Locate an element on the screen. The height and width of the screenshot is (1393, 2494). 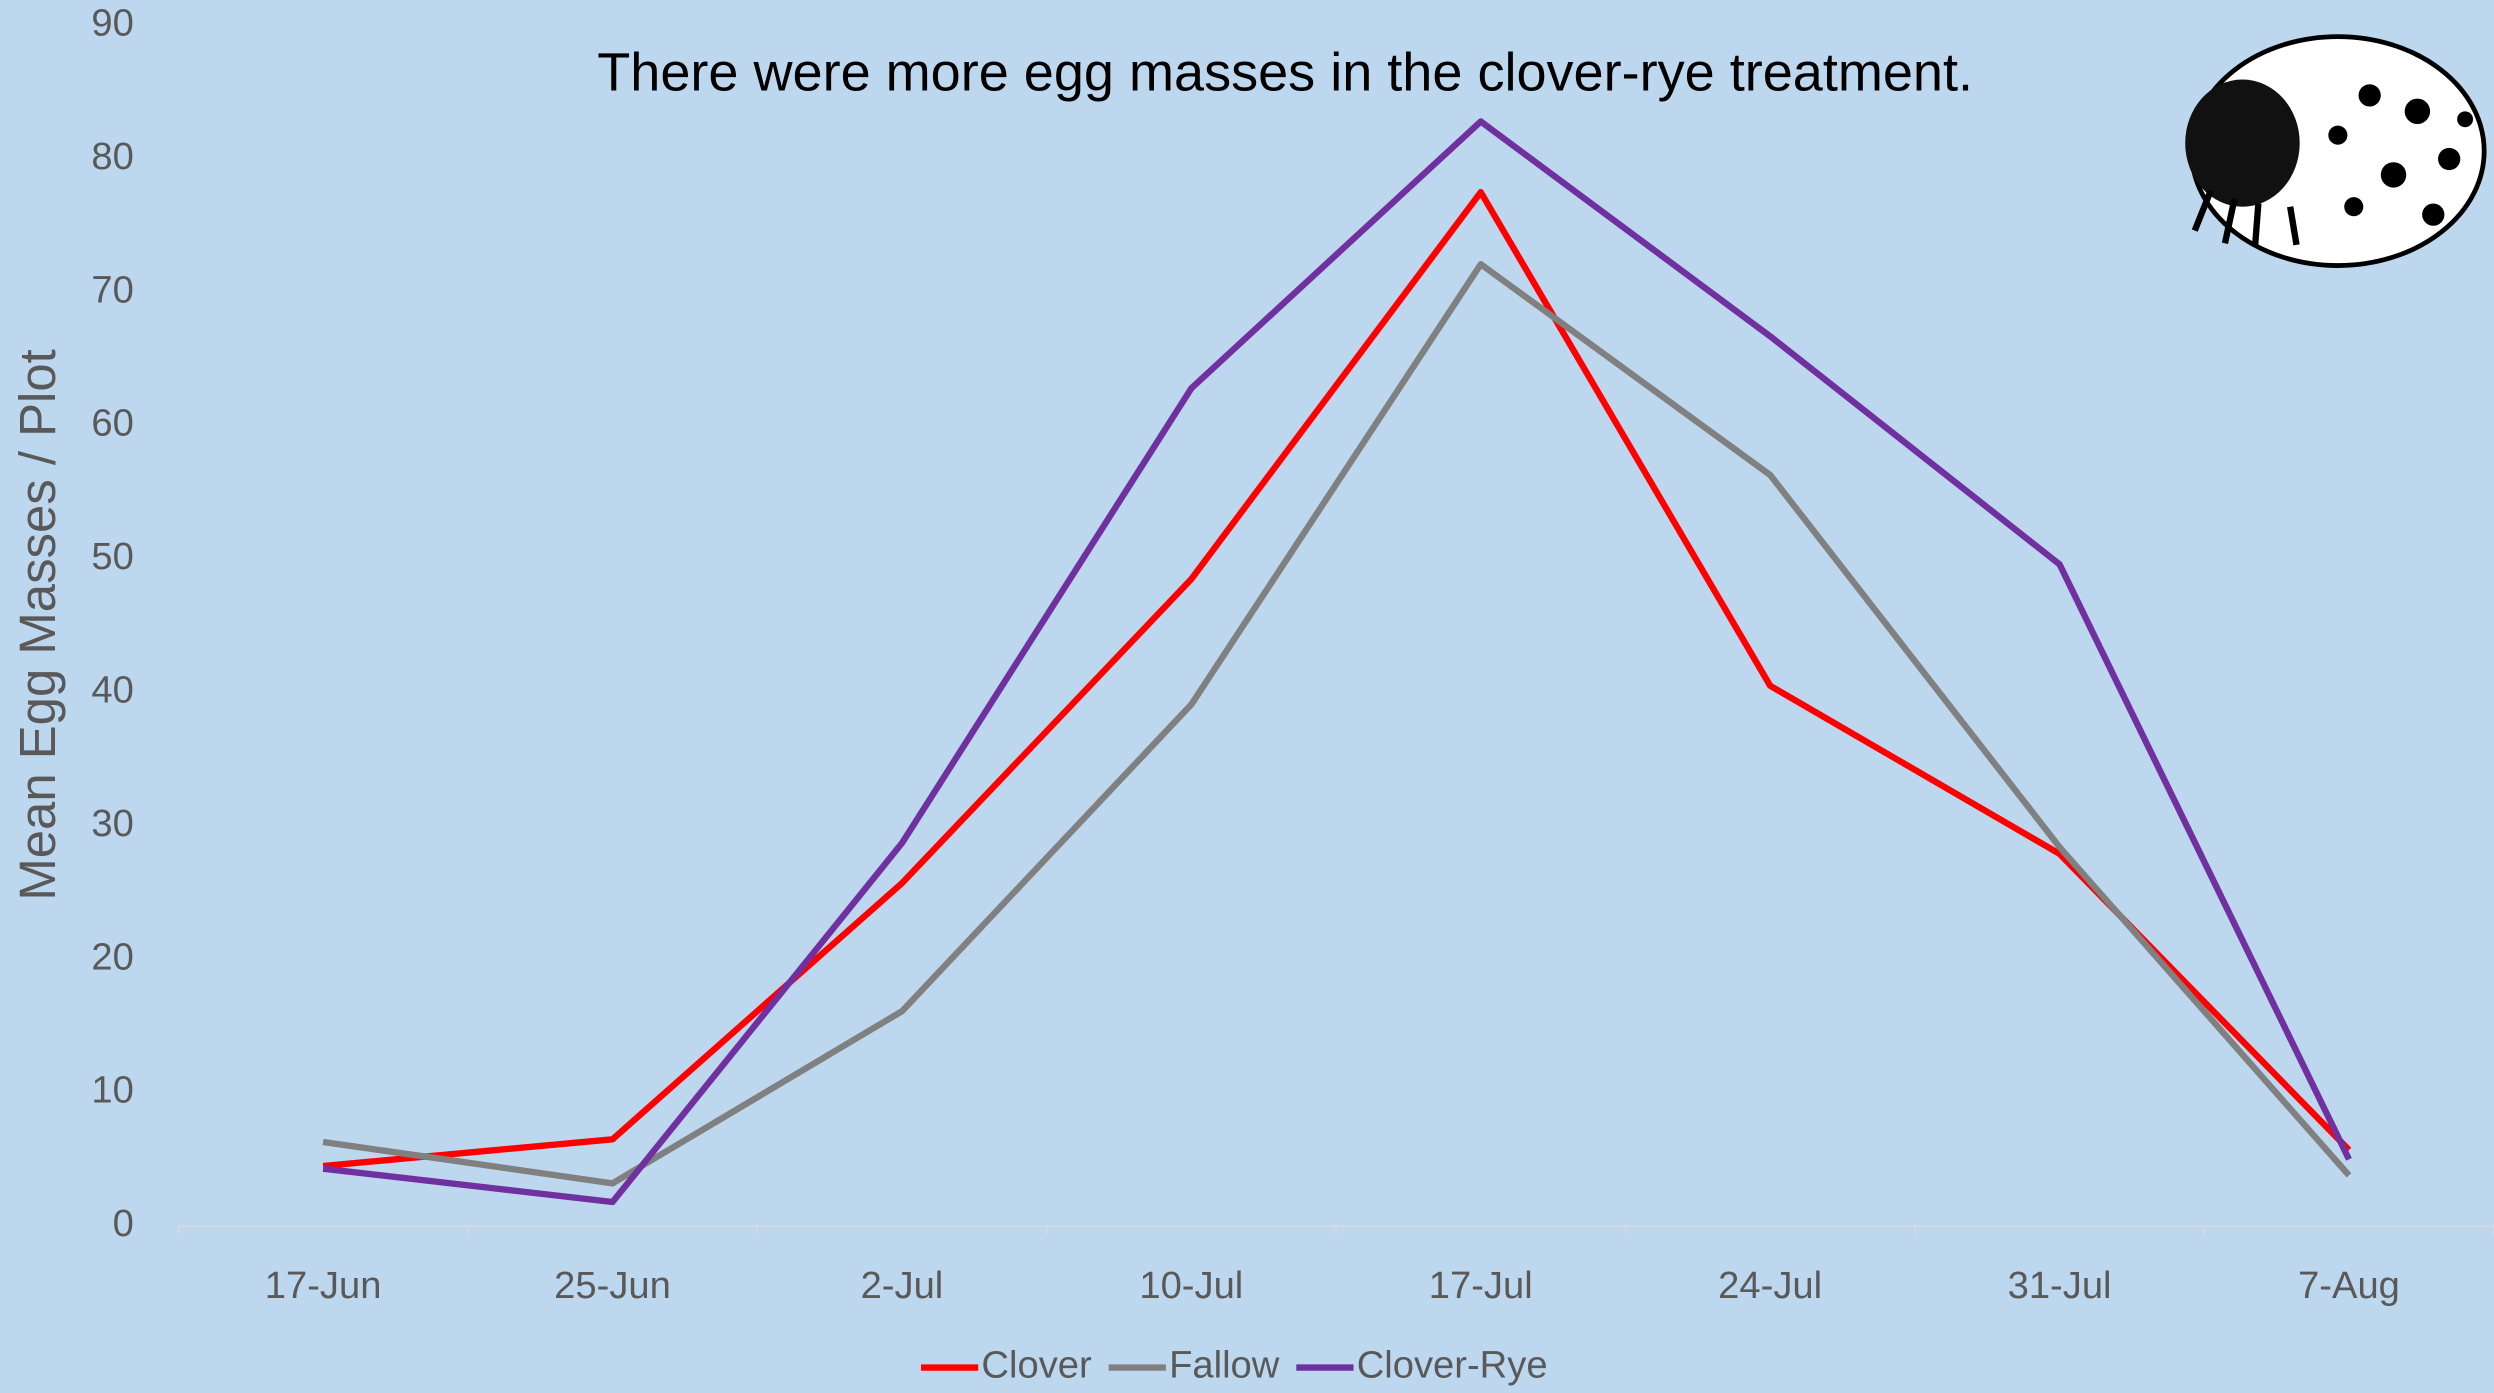
x-tick-label: 7-Aug is located at coordinates (2349, 1285).